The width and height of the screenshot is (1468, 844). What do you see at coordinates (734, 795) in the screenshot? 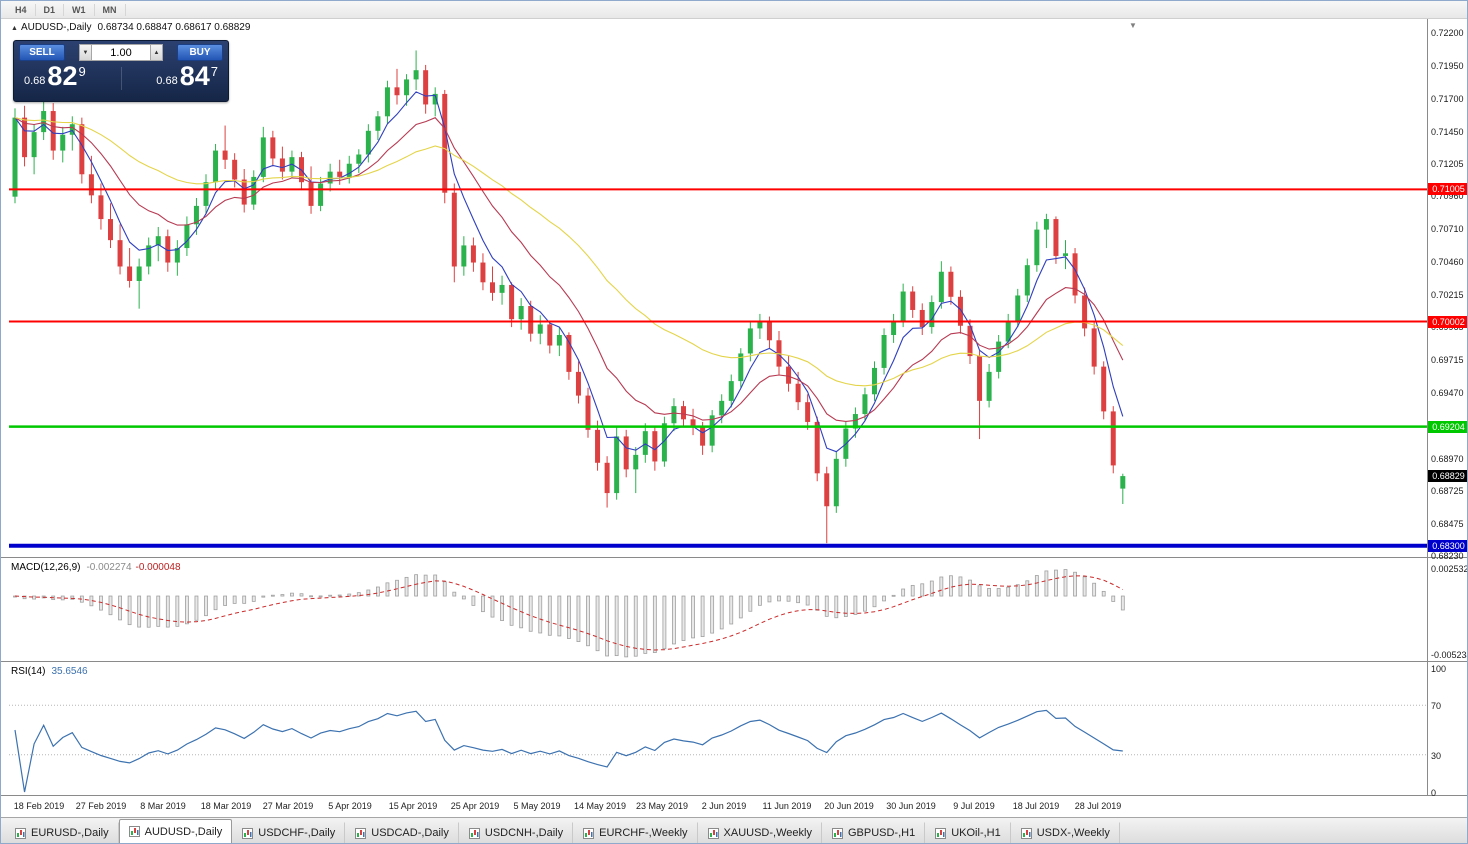
I see `rsi-timeline-separator` at bounding box center [734, 795].